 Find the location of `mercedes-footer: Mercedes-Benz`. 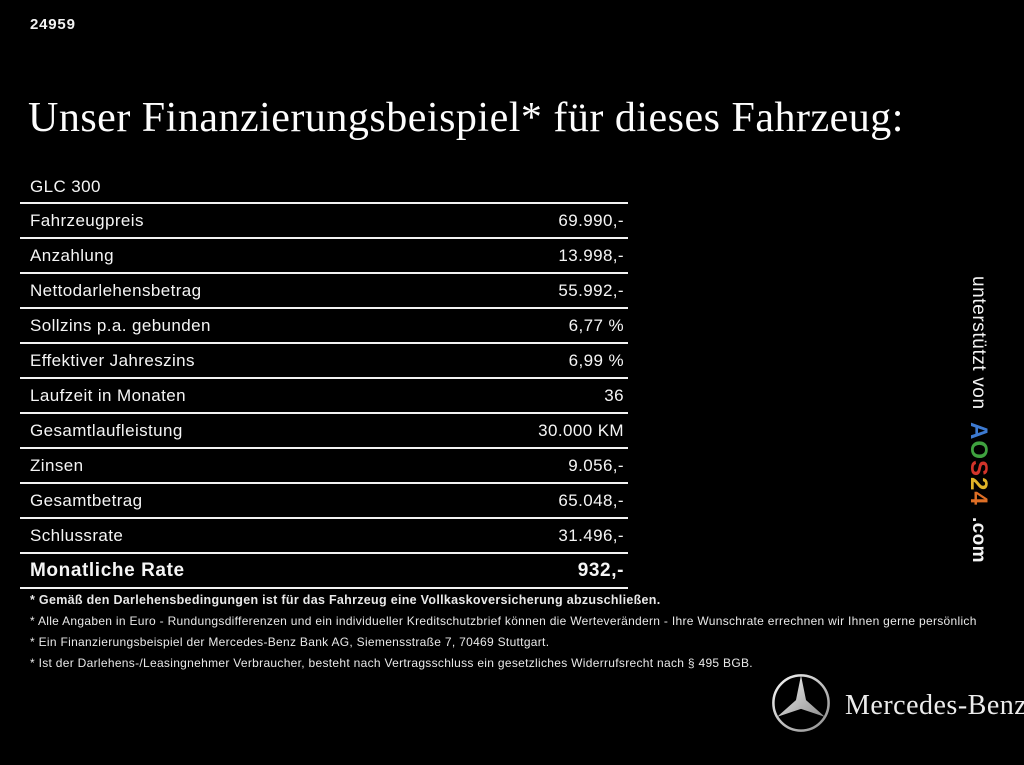

mercedes-footer: Mercedes-Benz is located at coordinates (897, 705).